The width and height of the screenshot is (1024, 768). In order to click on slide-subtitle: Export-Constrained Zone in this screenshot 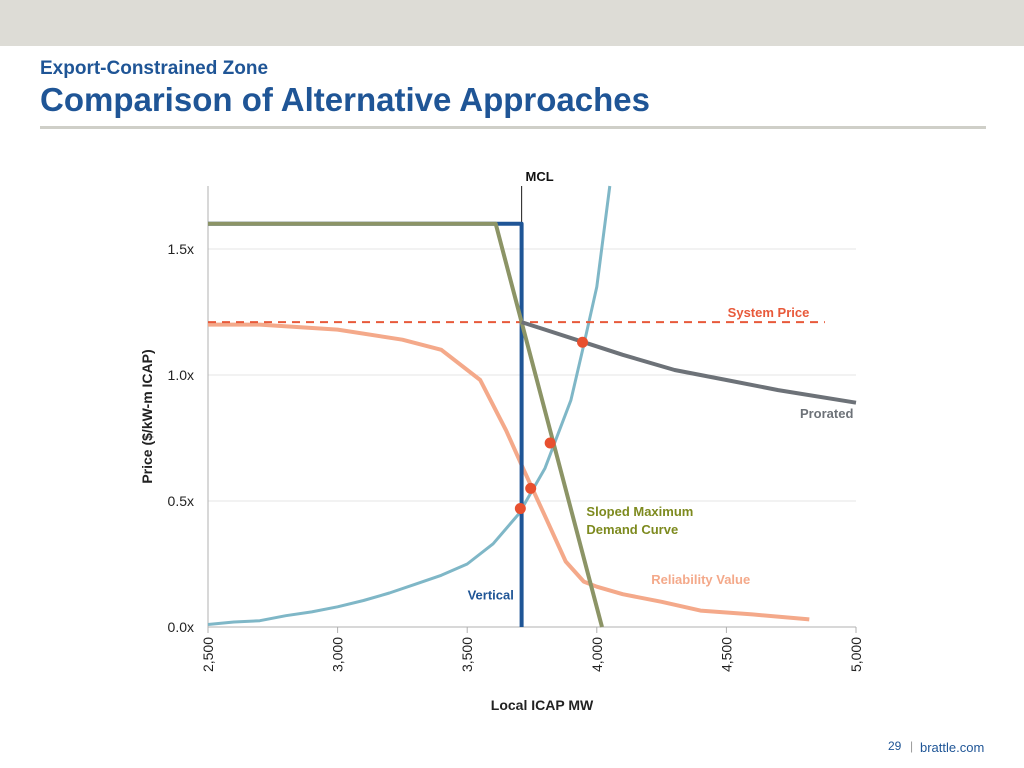, I will do `click(154, 68)`.